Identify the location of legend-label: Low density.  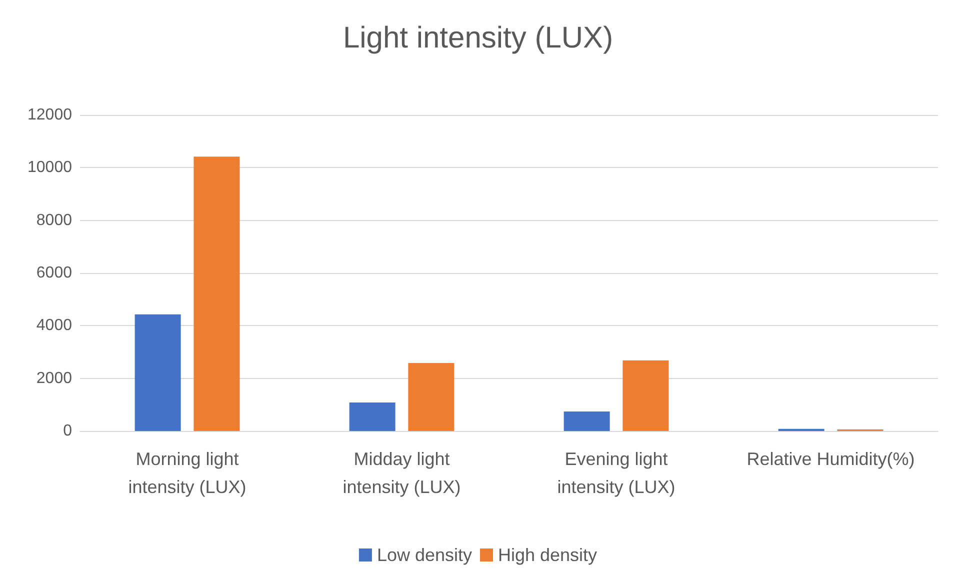
(424, 555).